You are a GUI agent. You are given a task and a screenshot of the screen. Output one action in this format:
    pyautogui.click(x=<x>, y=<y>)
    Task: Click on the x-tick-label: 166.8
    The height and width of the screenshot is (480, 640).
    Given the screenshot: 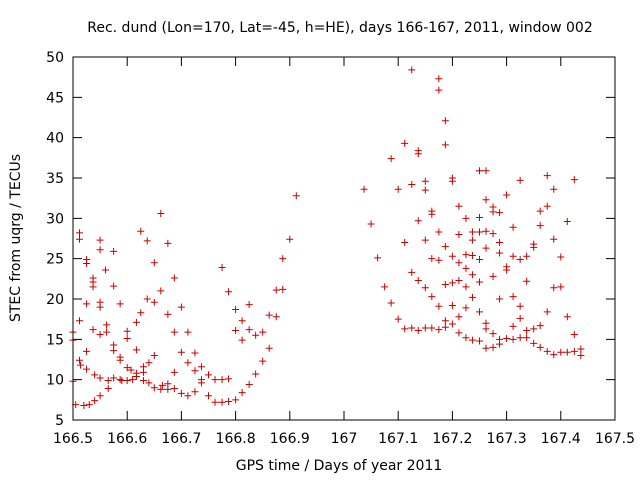 What is the action you would take?
    pyautogui.click(x=236, y=439)
    